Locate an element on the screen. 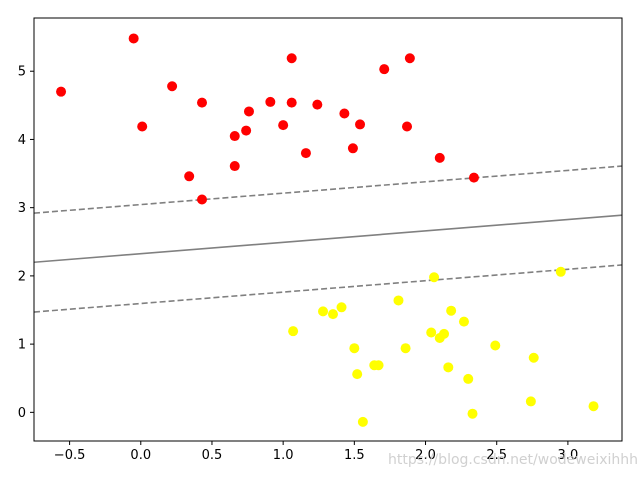 The image size is (640, 480). x-tick-label: 2.5 is located at coordinates (496, 455).